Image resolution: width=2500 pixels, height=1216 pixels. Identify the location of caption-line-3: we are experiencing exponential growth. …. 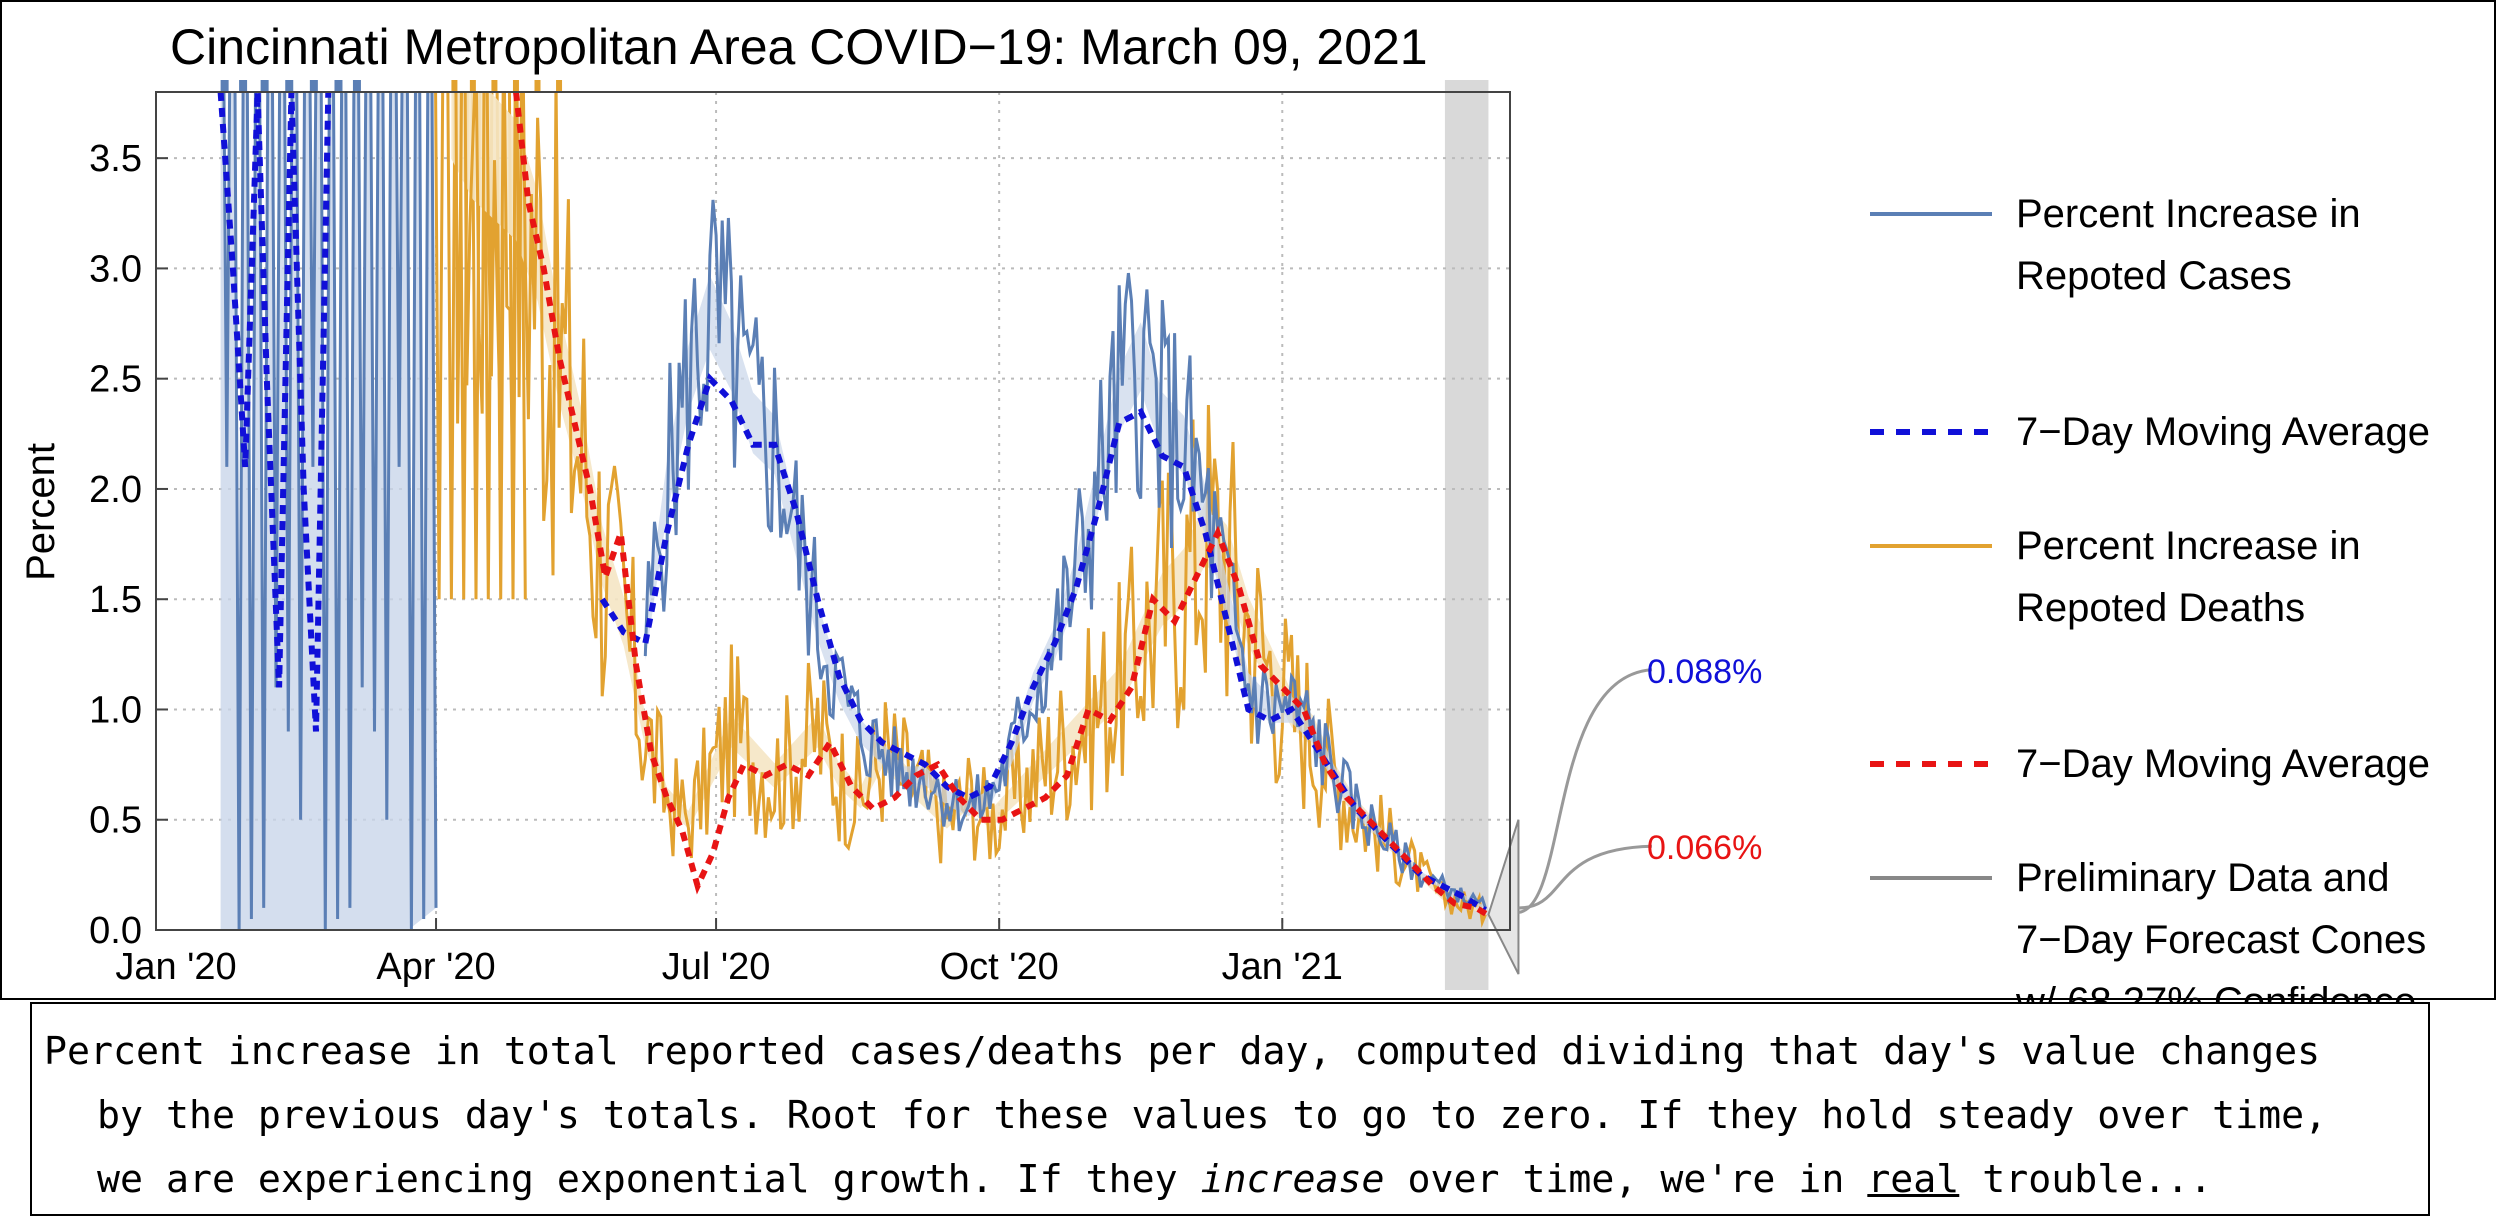
(1236, 1180).